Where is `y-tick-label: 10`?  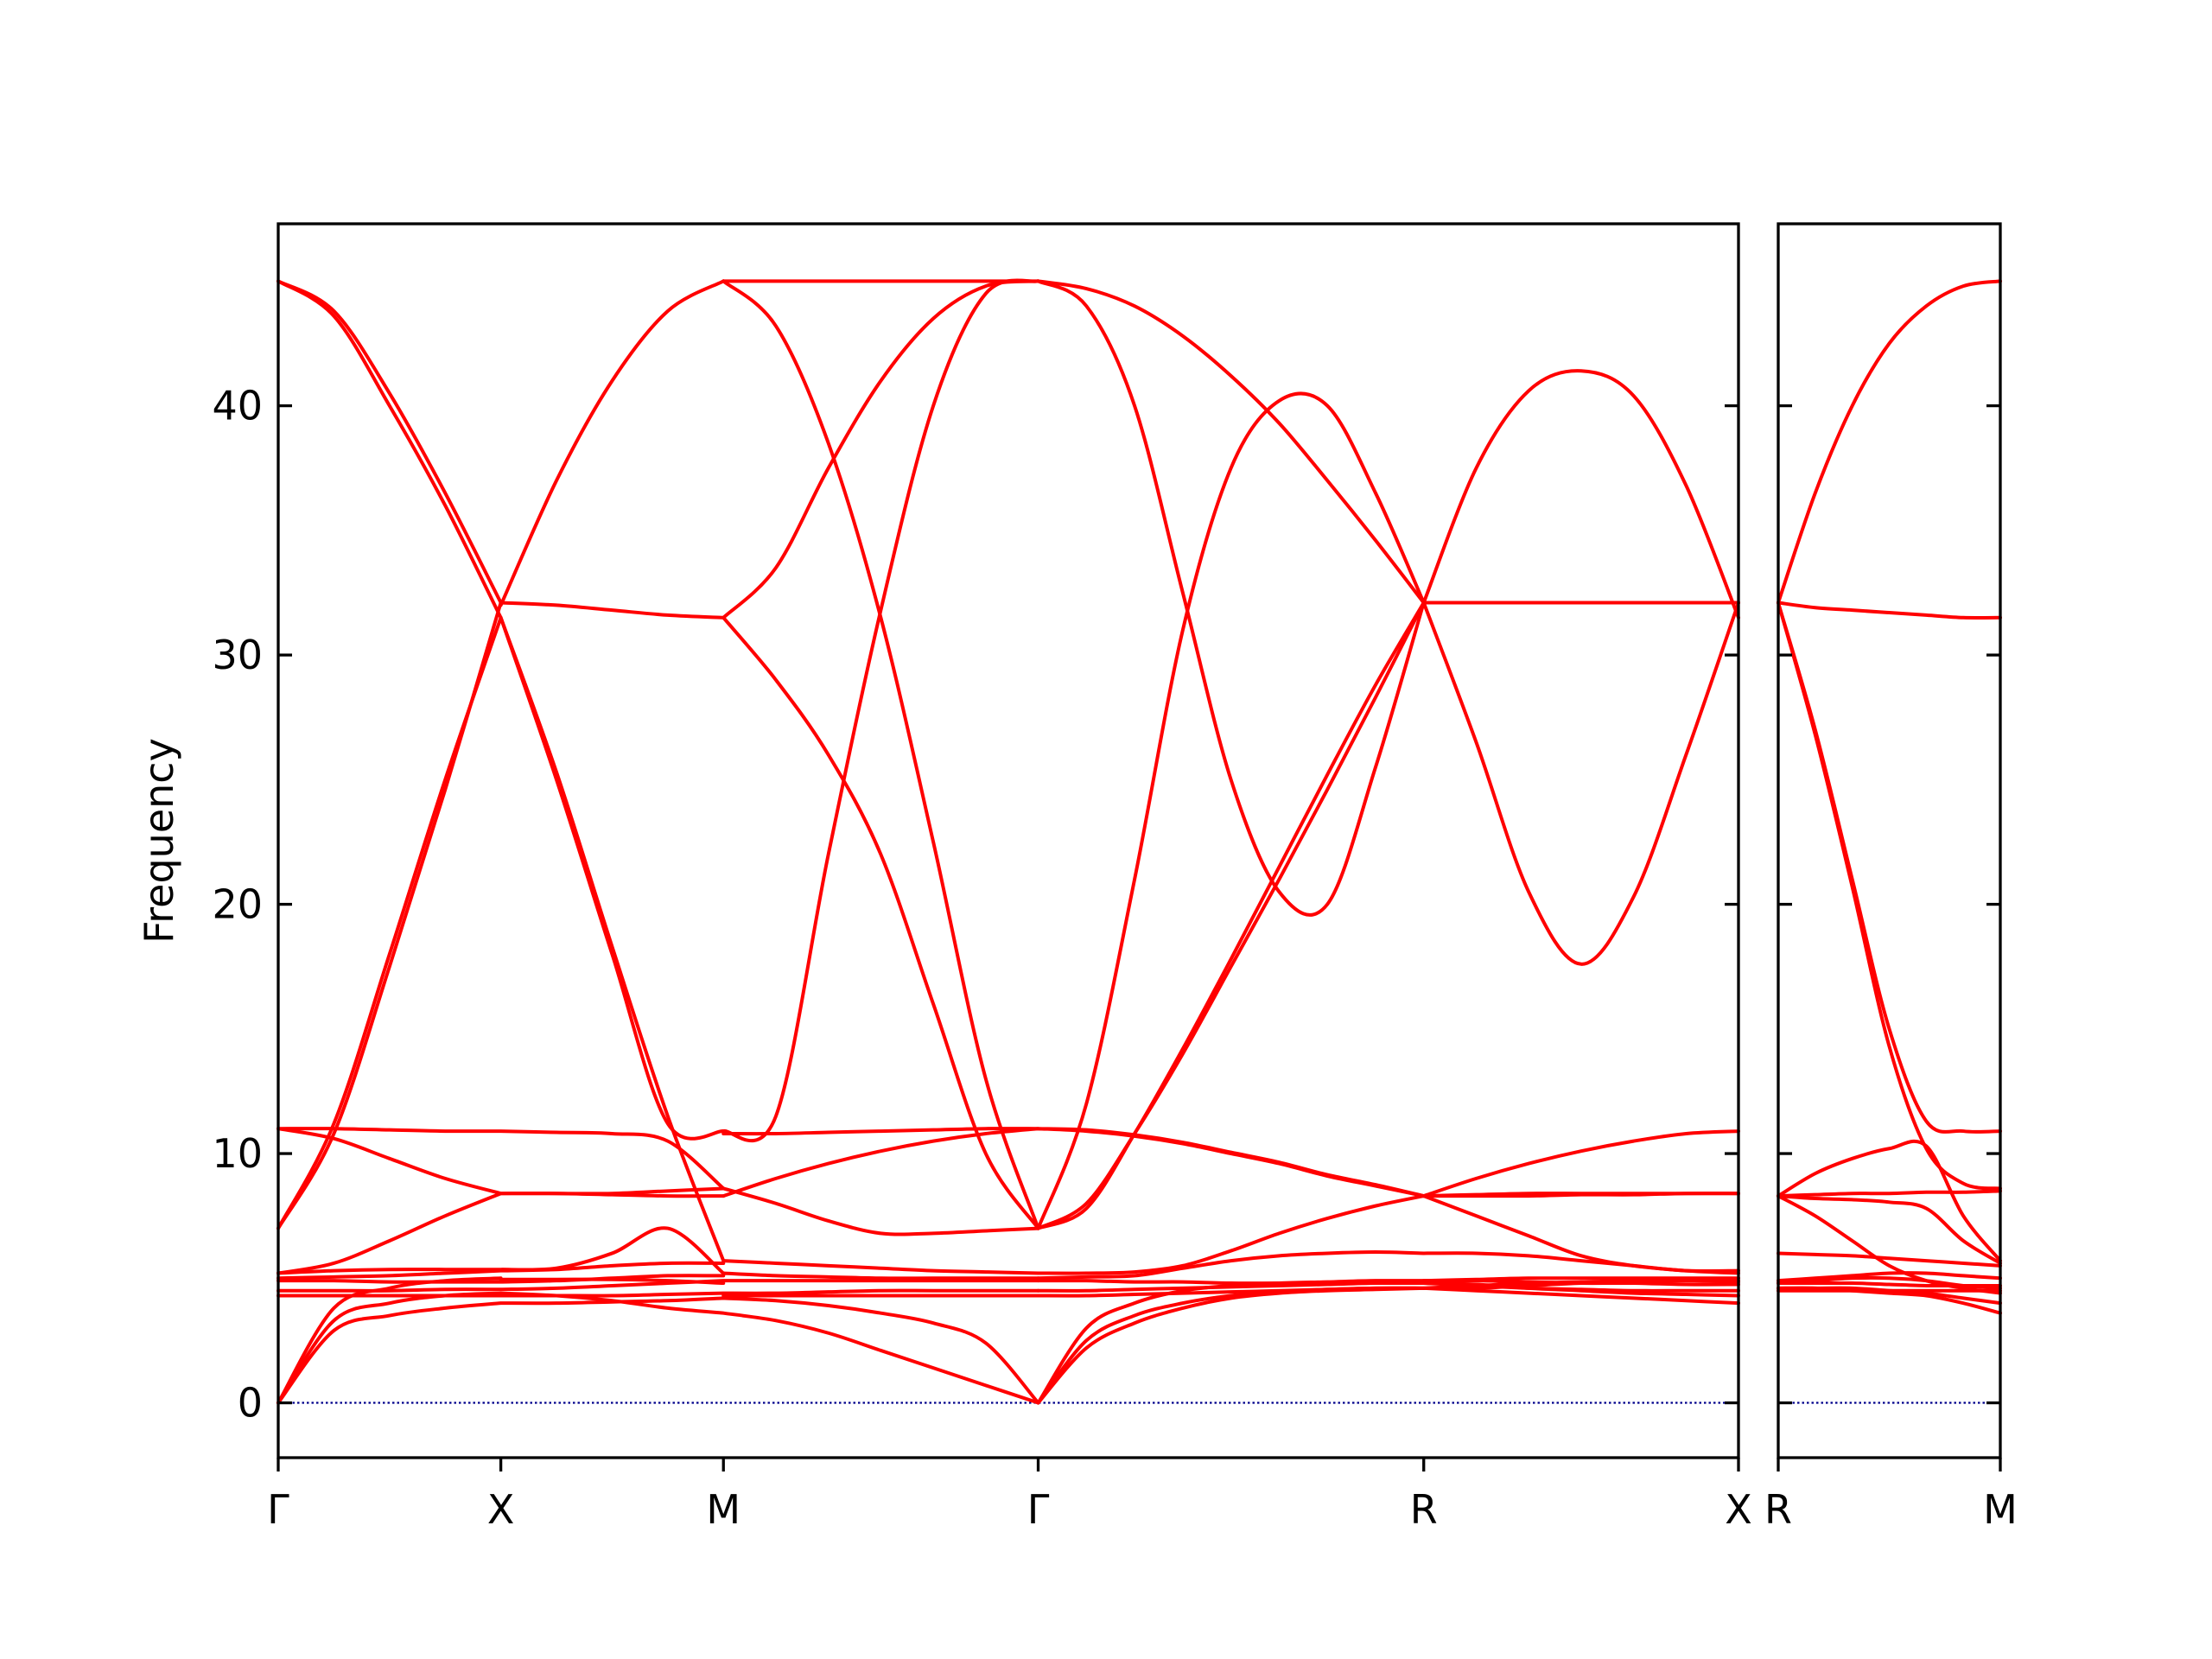 y-tick-label: 10 is located at coordinates (237, 1153).